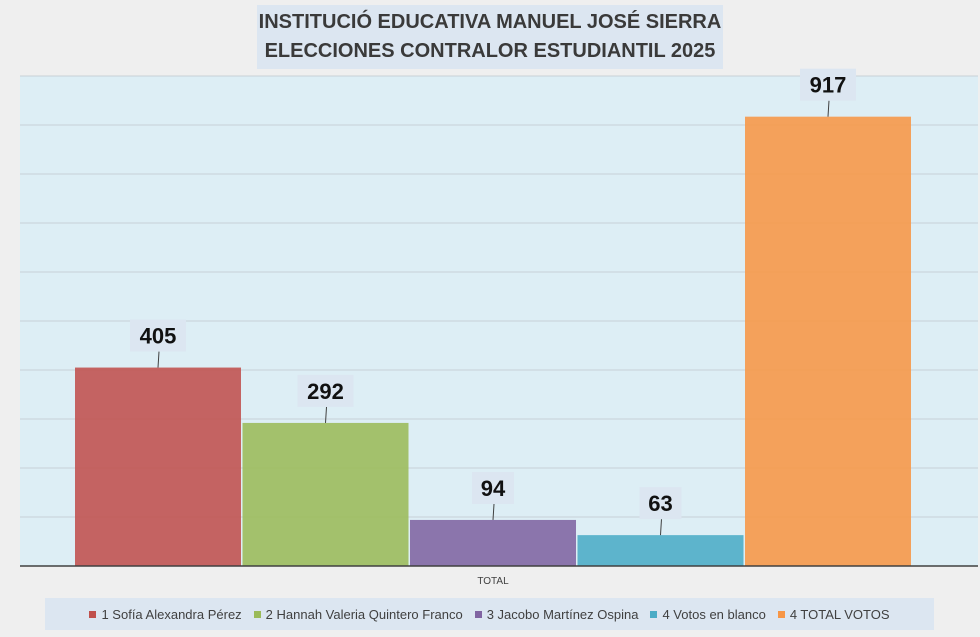 This screenshot has width=980, height=637. What do you see at coordinates (171, 614) in the screenshot?
I see `legend-label: 1 Sofía Alexandra Pérez` at bounding box center [171, 614].